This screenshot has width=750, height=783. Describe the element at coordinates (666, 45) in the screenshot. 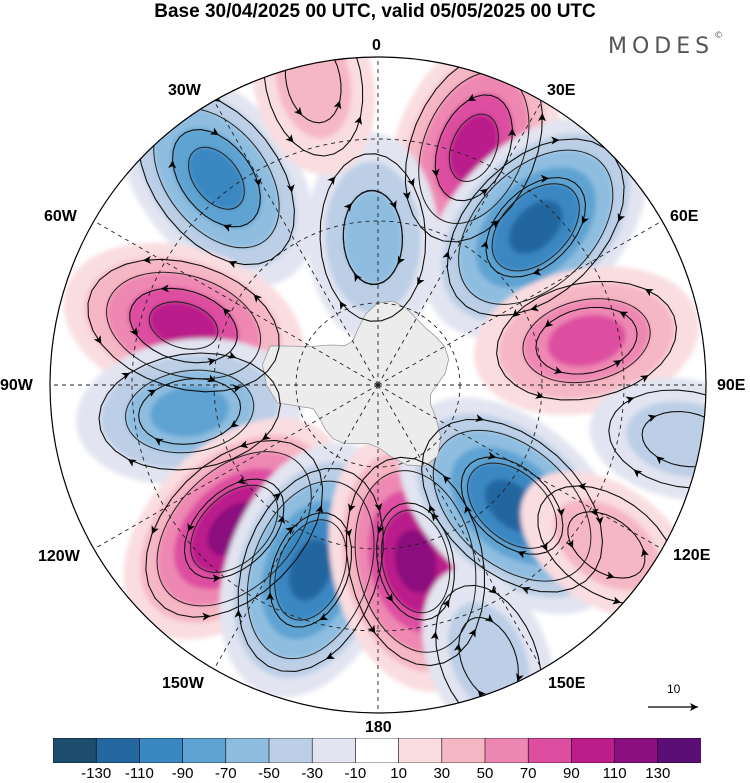

I see `modes-logo: MODES©` at that location.